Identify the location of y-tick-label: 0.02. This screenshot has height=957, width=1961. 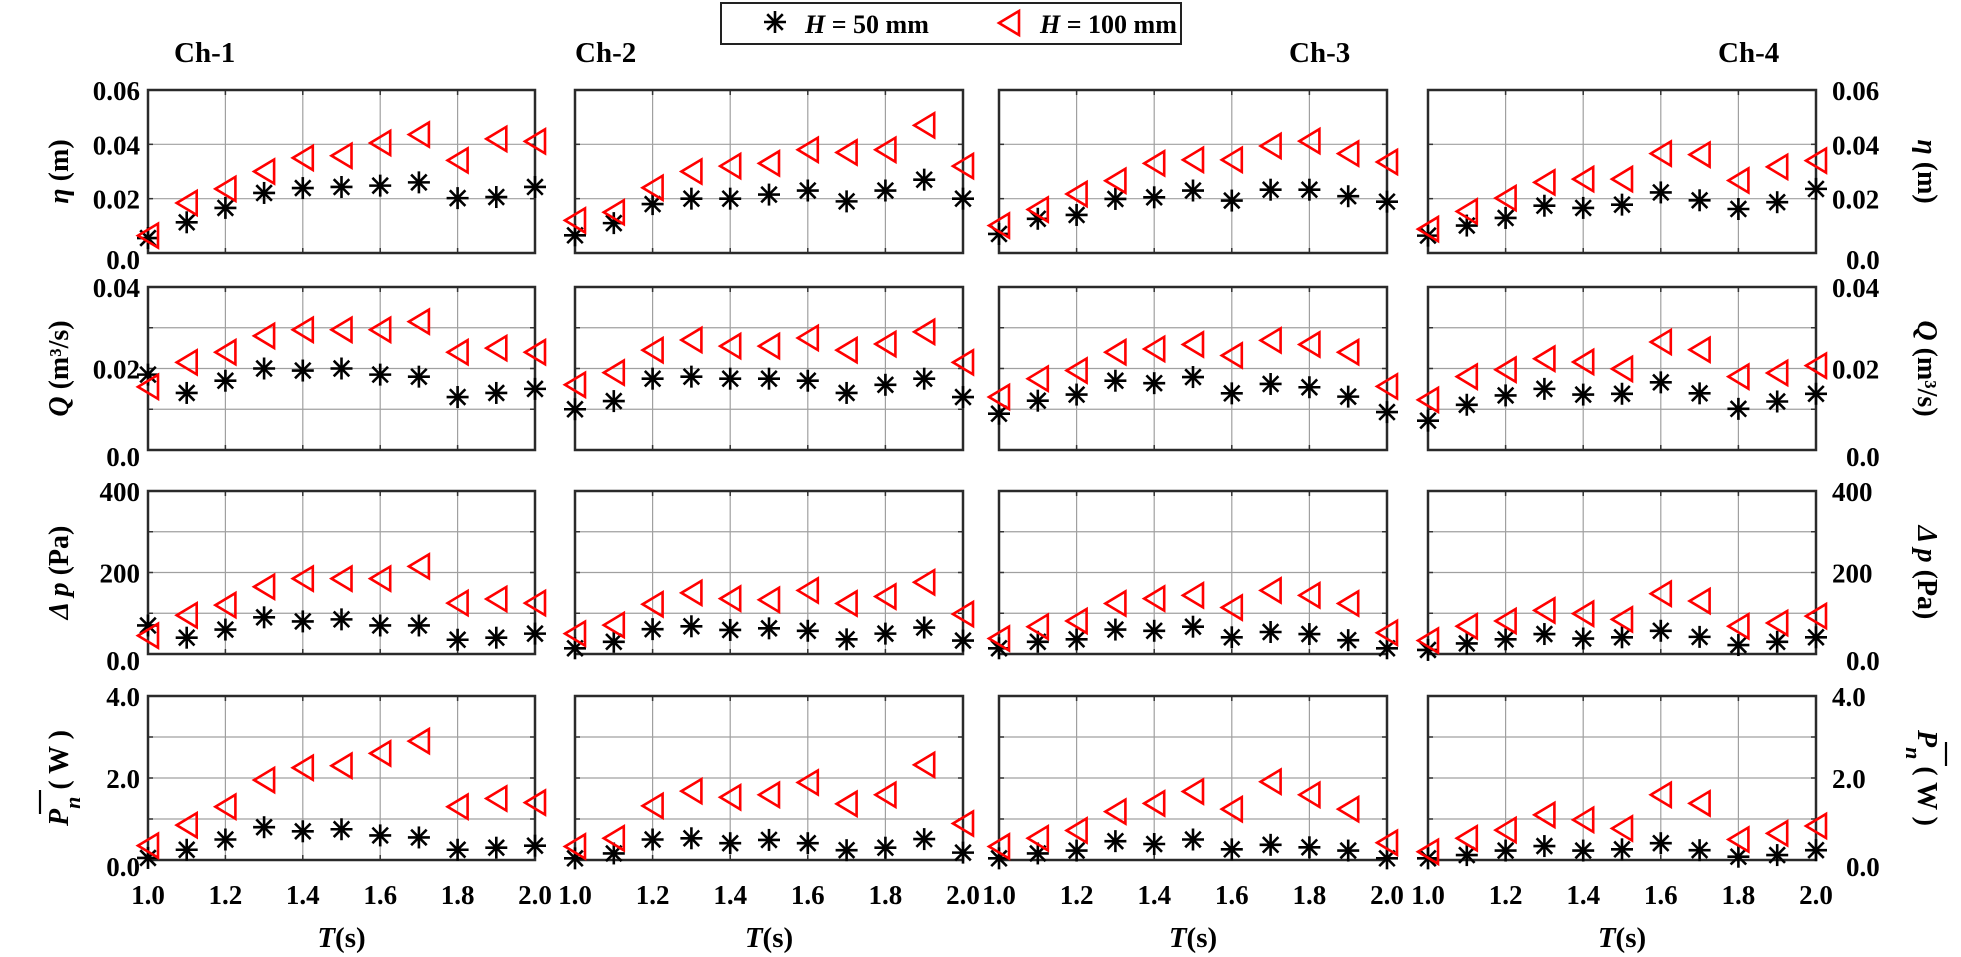
(1855, 200).